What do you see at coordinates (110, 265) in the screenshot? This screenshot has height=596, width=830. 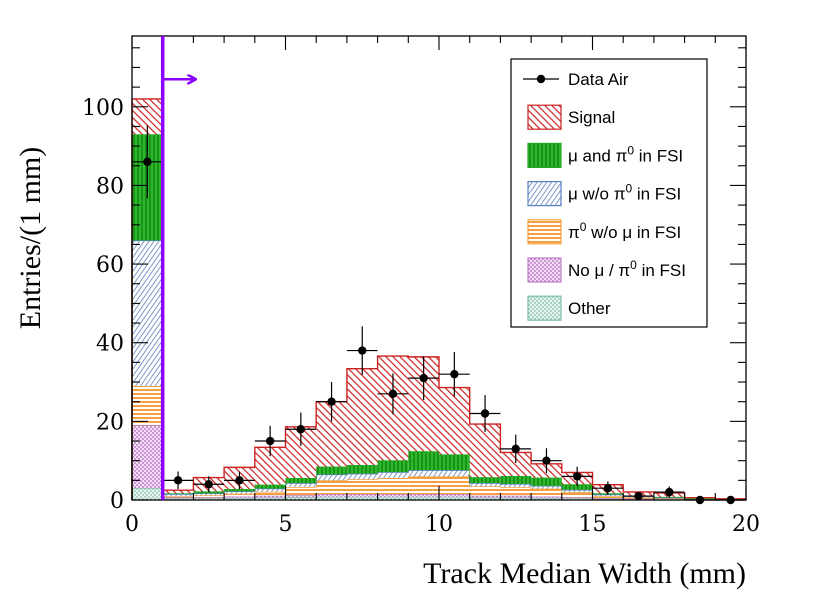 I see `y-tick-label: 60` at bounding box center [110, 265].